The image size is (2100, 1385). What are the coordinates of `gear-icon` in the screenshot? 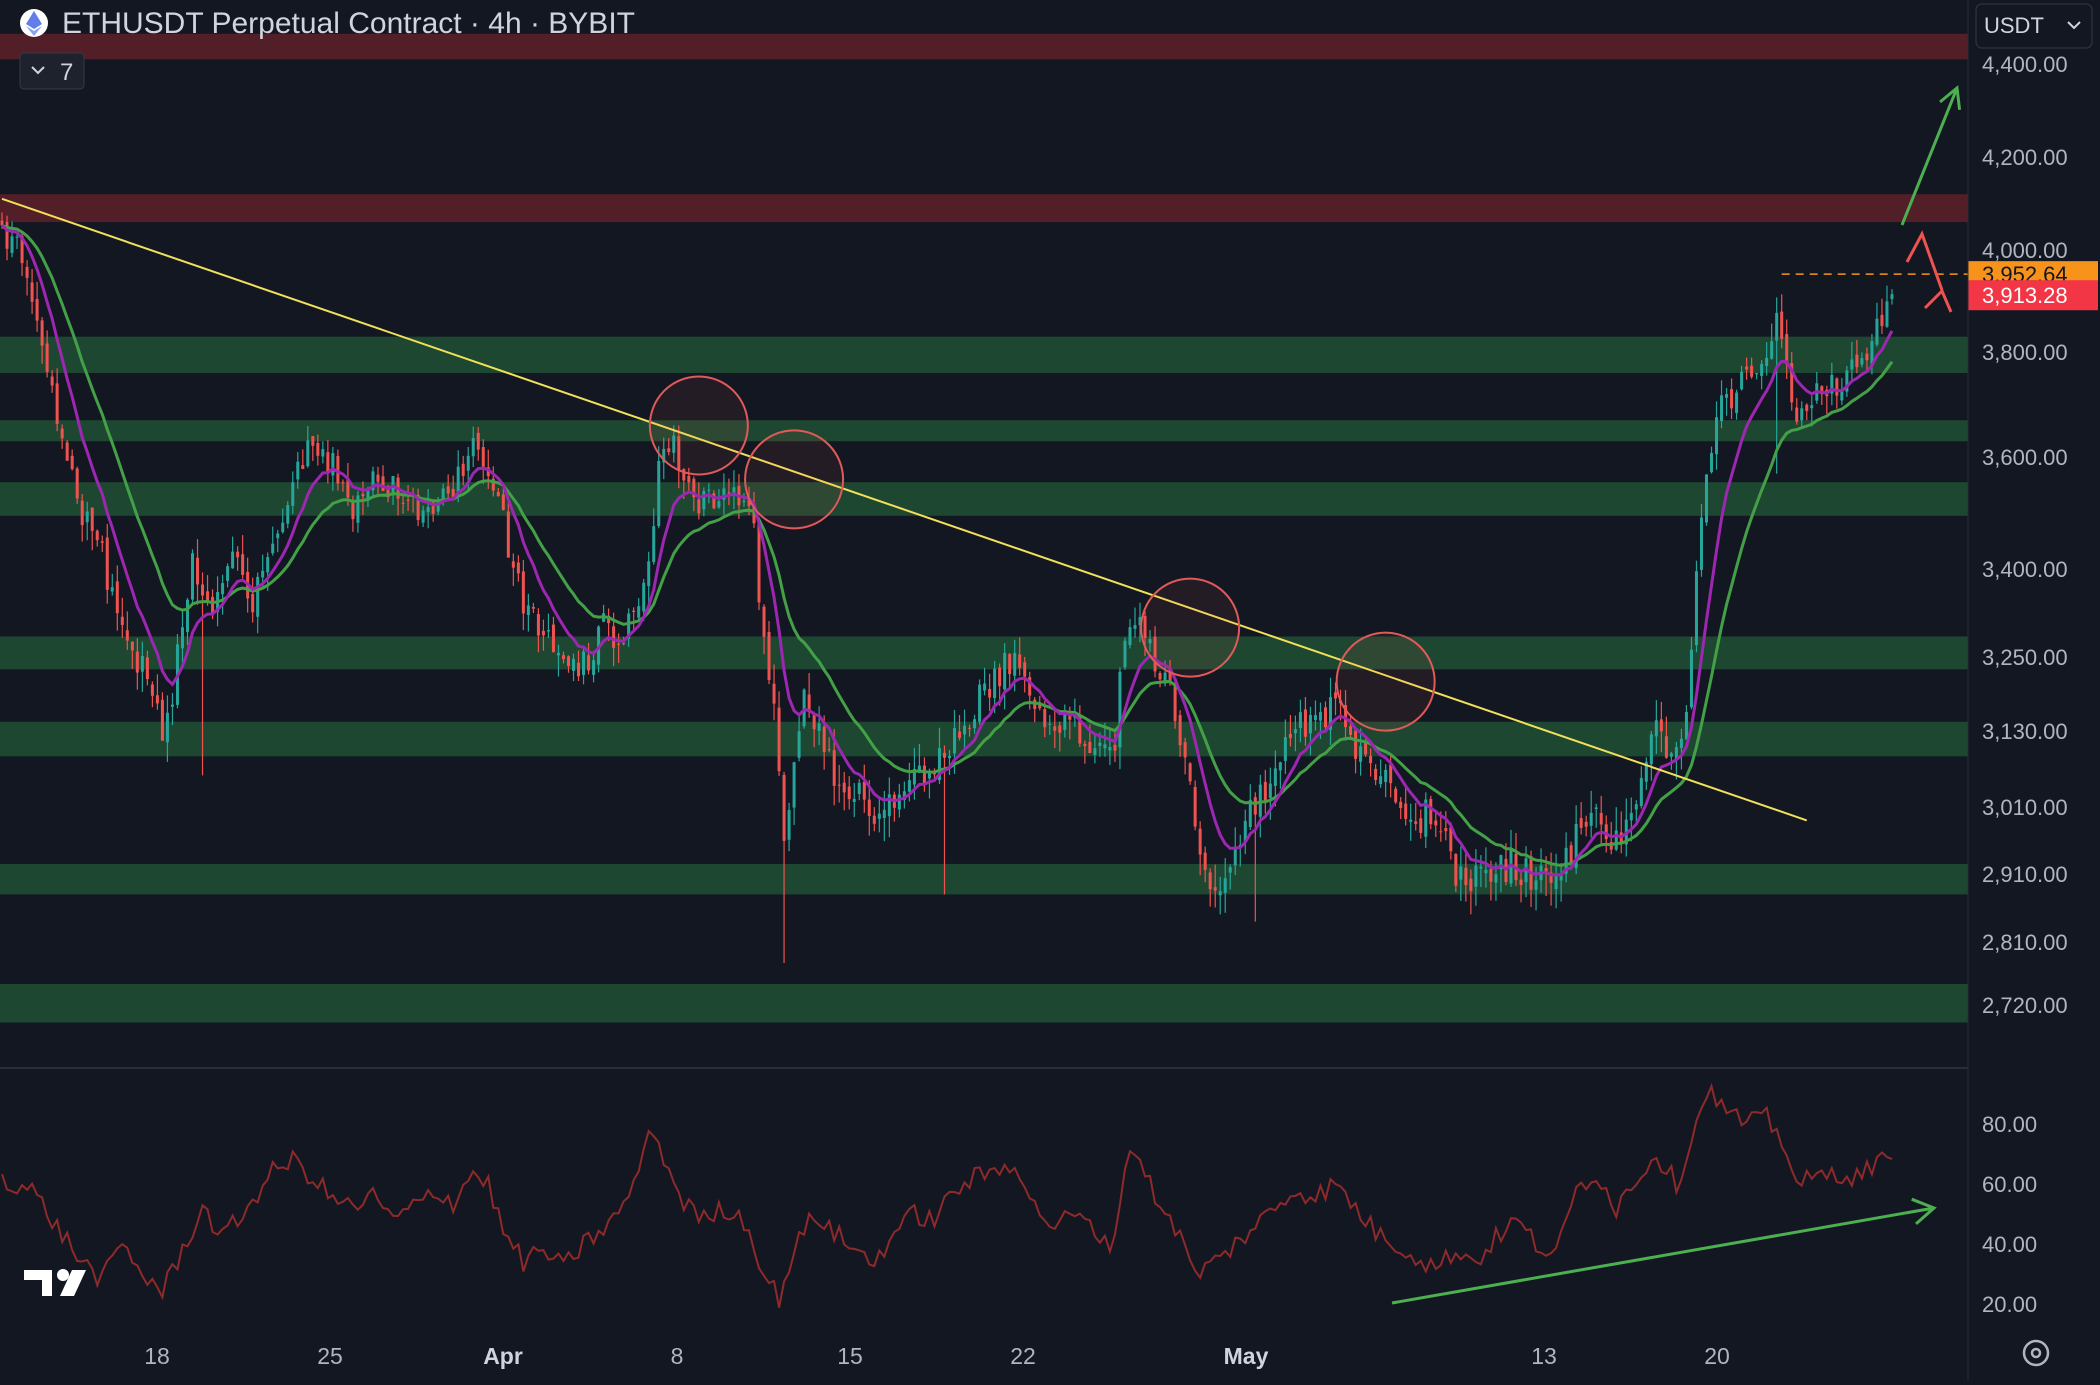 It's located at (2036, 1353).